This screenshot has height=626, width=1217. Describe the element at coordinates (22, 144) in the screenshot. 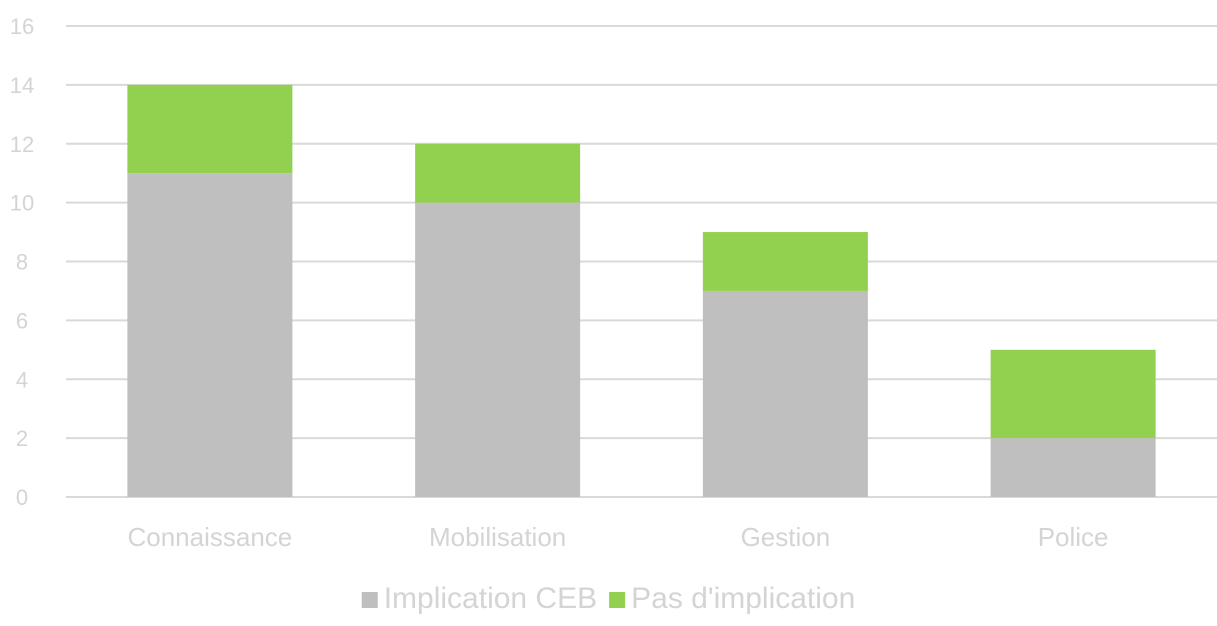

I see `y-tick-label: 12` at that location.